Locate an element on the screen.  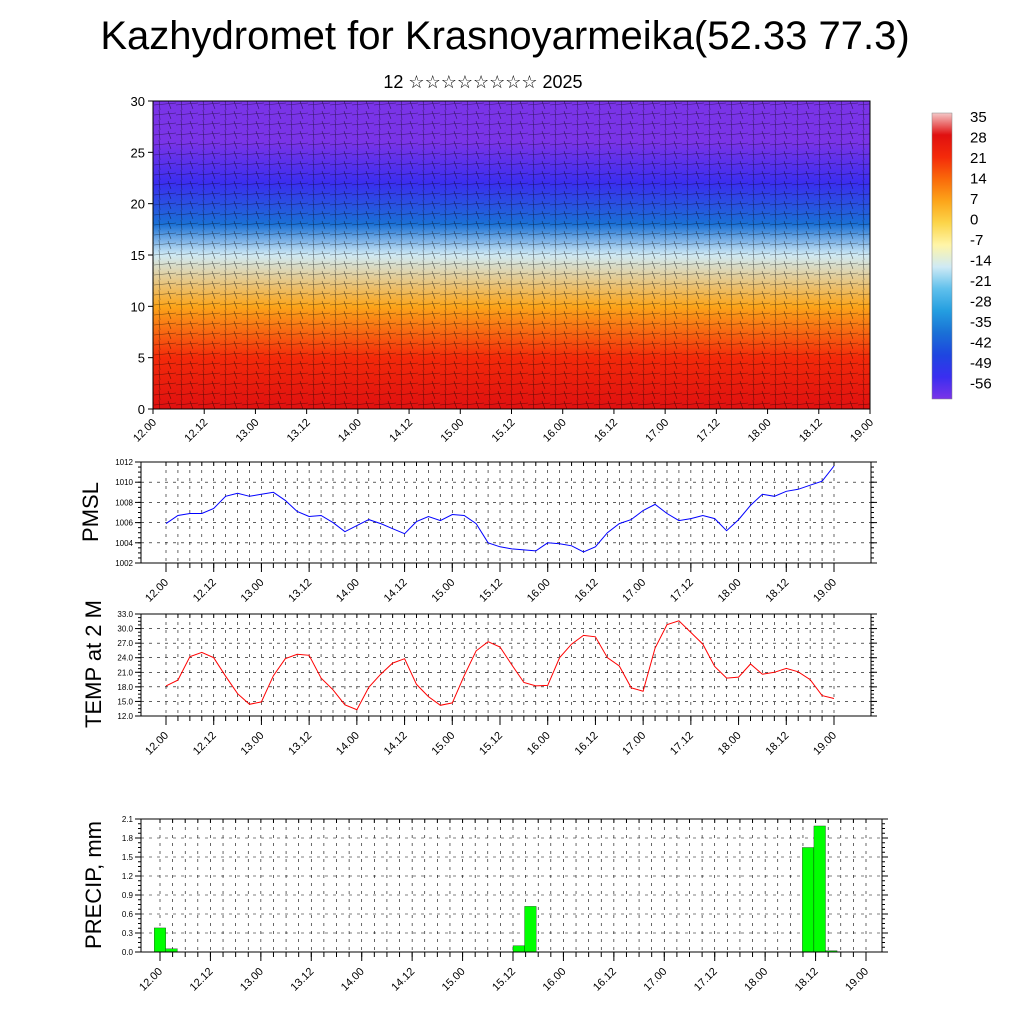
colorbar-label: 14 is located at coordinates (978, 179).